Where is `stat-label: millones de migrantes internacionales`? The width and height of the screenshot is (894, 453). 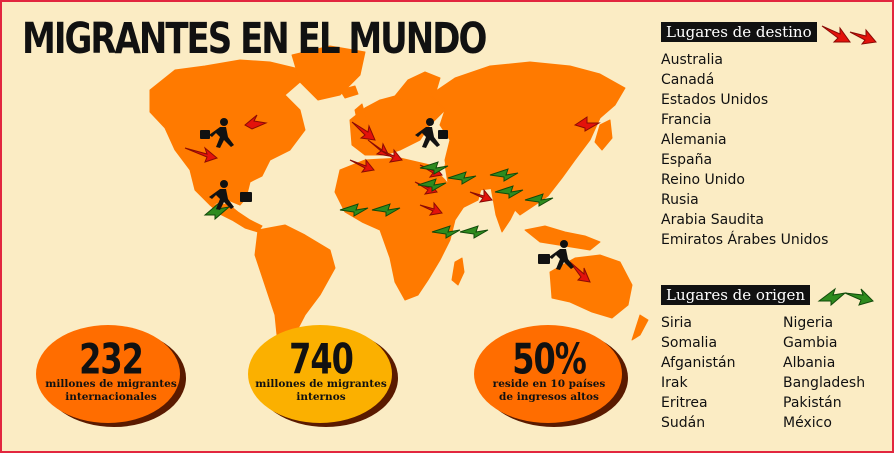 stat-label: millones de migrantes internacionales is located at coordinates (111, 391).